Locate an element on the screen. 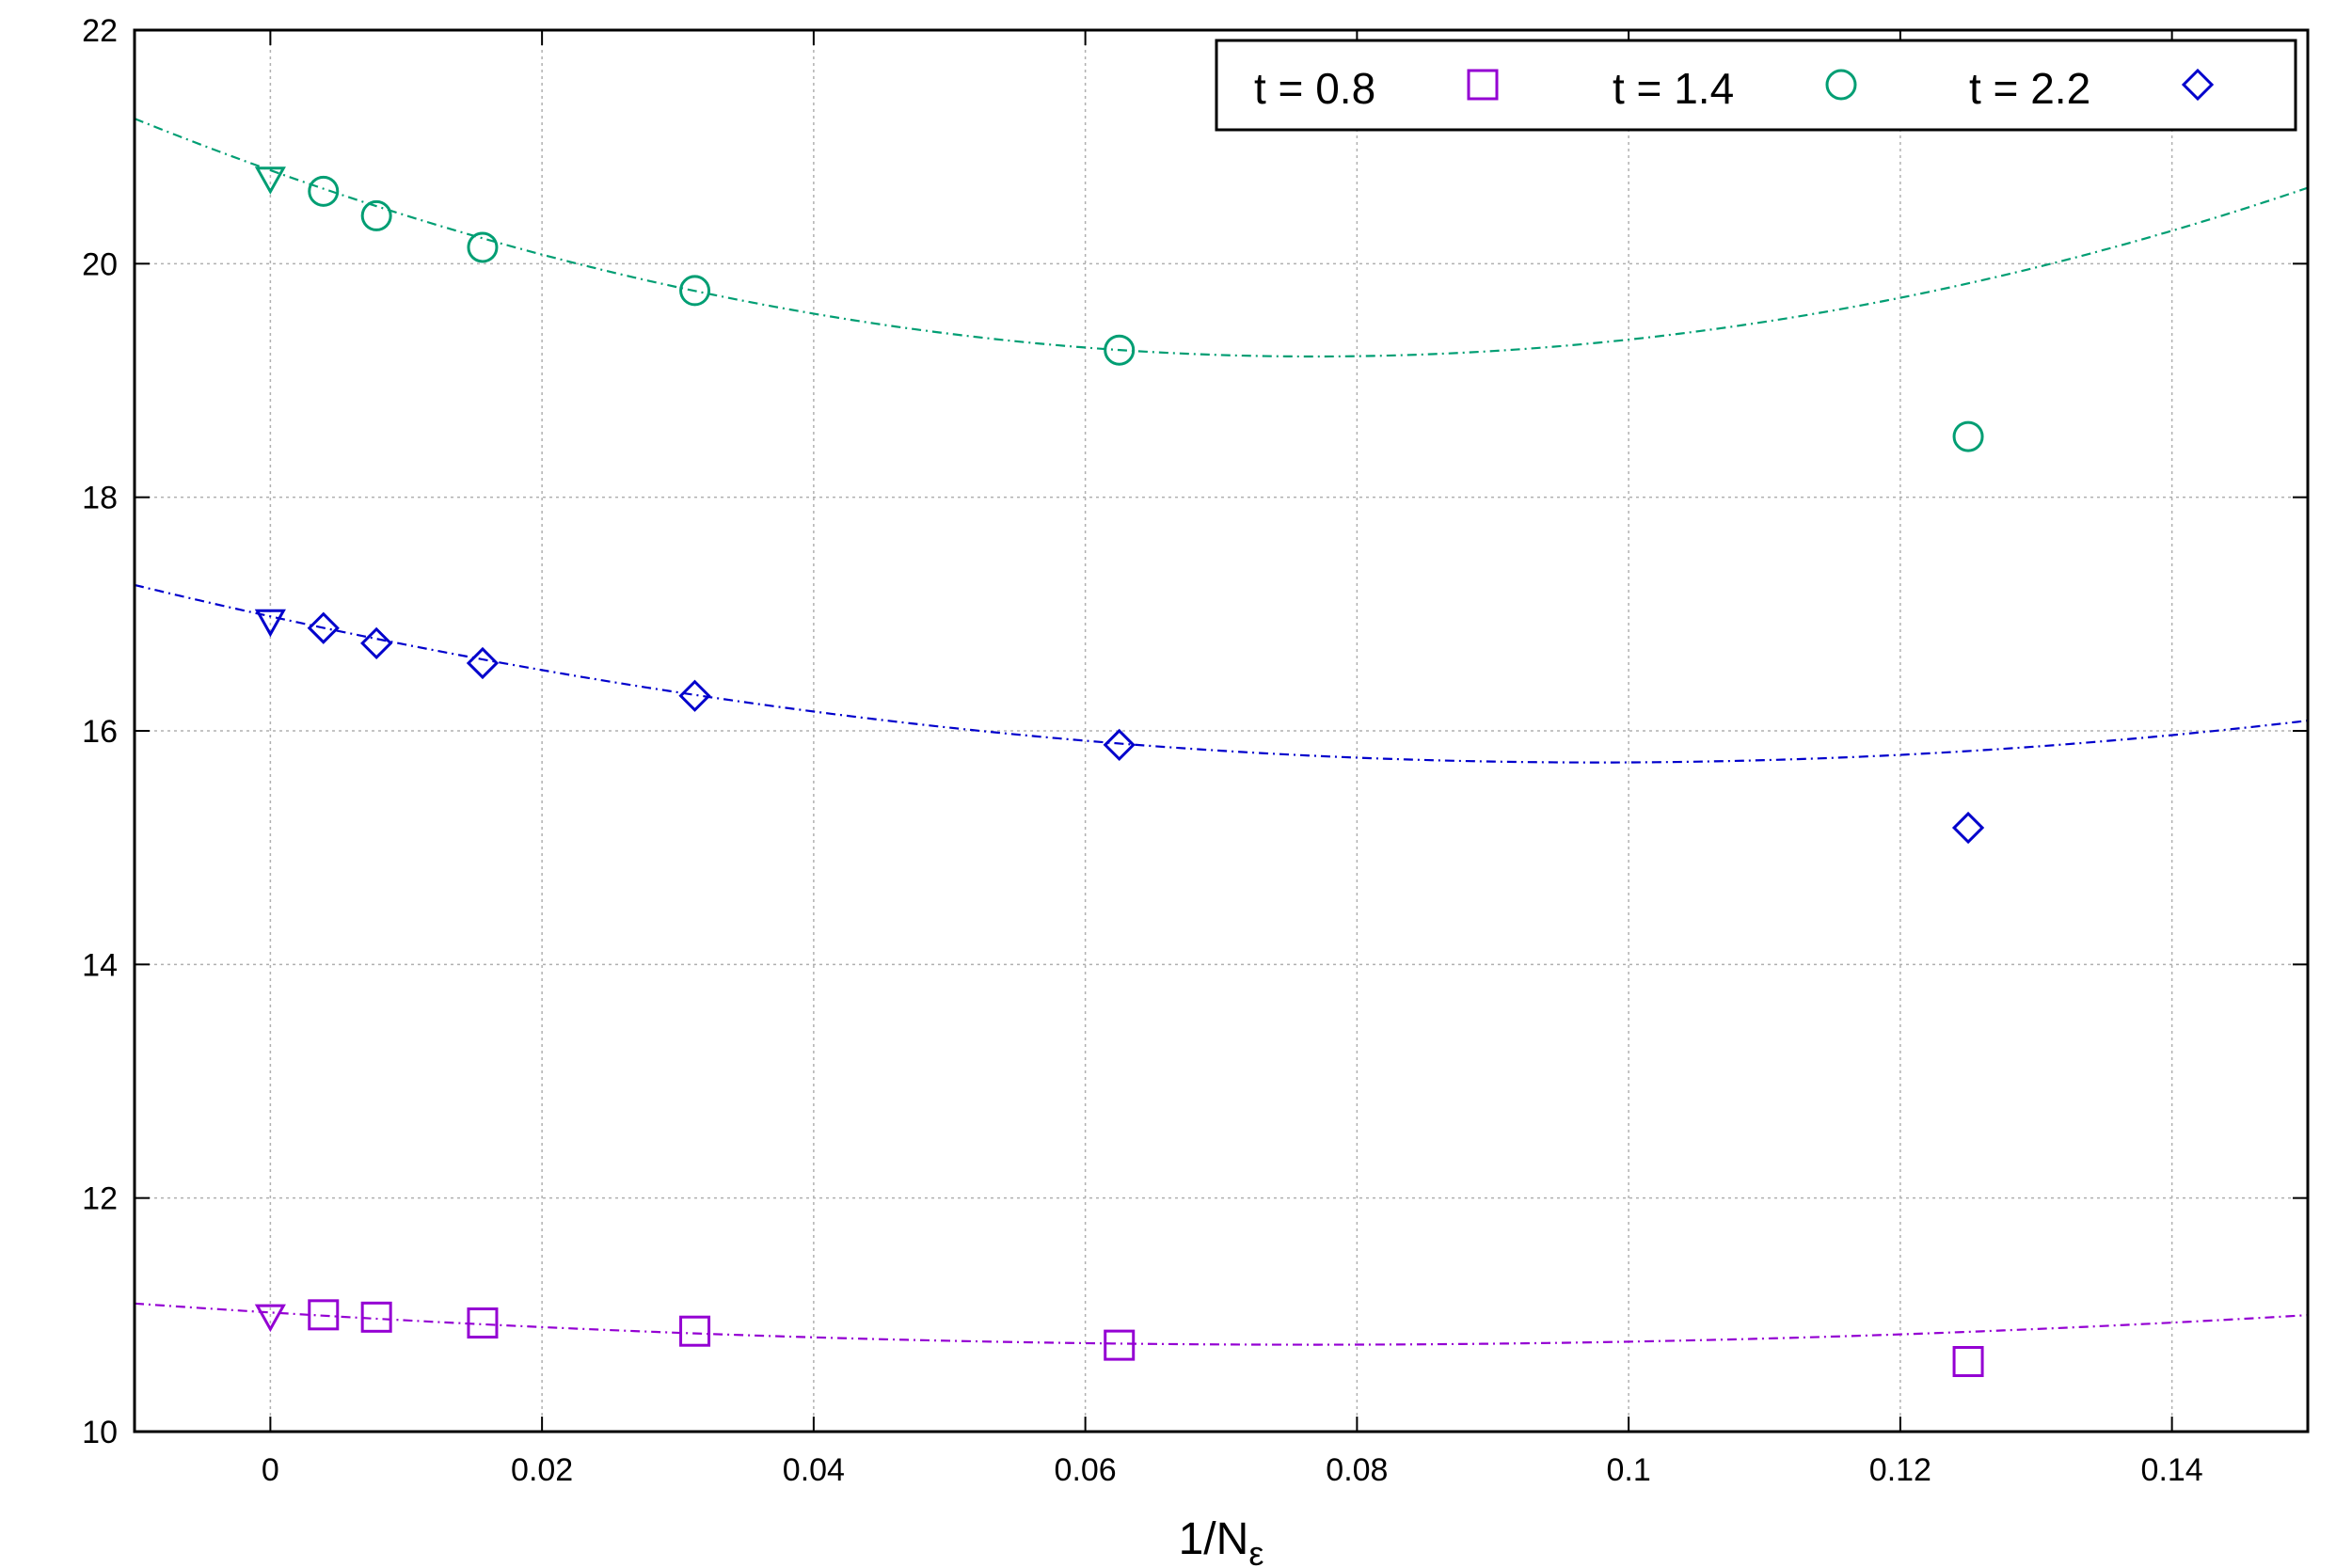  x-axis-label-main: 1/N is located at coordinates (1214, 1539).